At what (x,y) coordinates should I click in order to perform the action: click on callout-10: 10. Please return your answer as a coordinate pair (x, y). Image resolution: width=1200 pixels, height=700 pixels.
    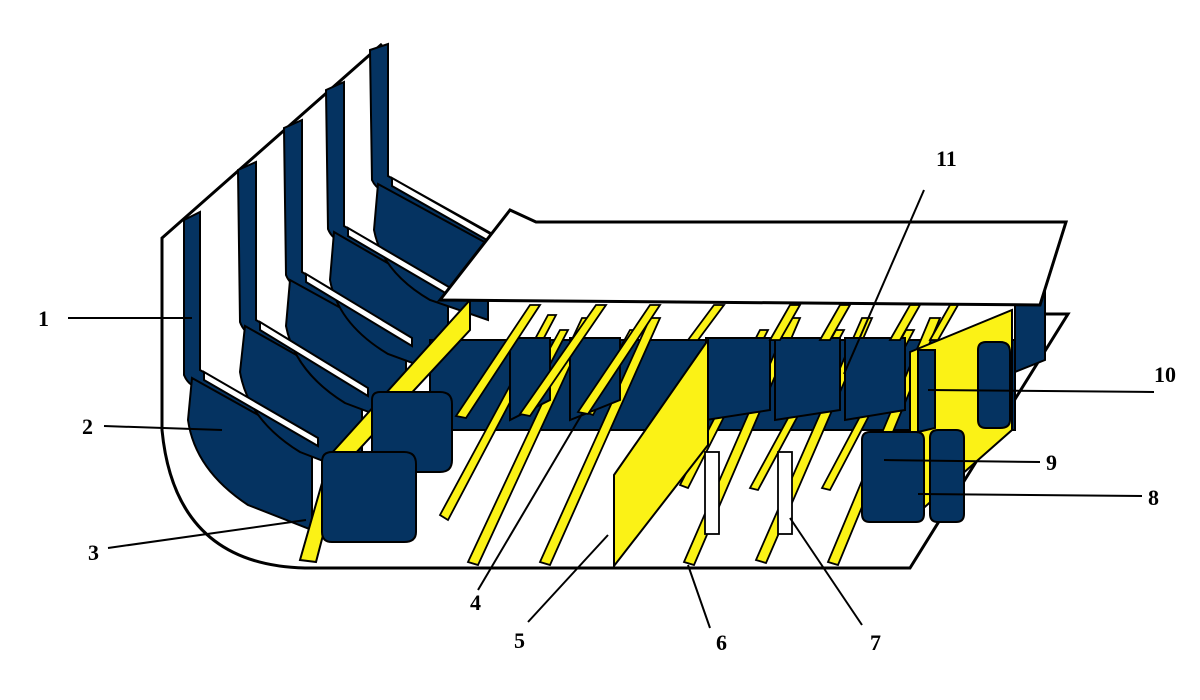
    Looking at the image, I should click on (1165, 374).